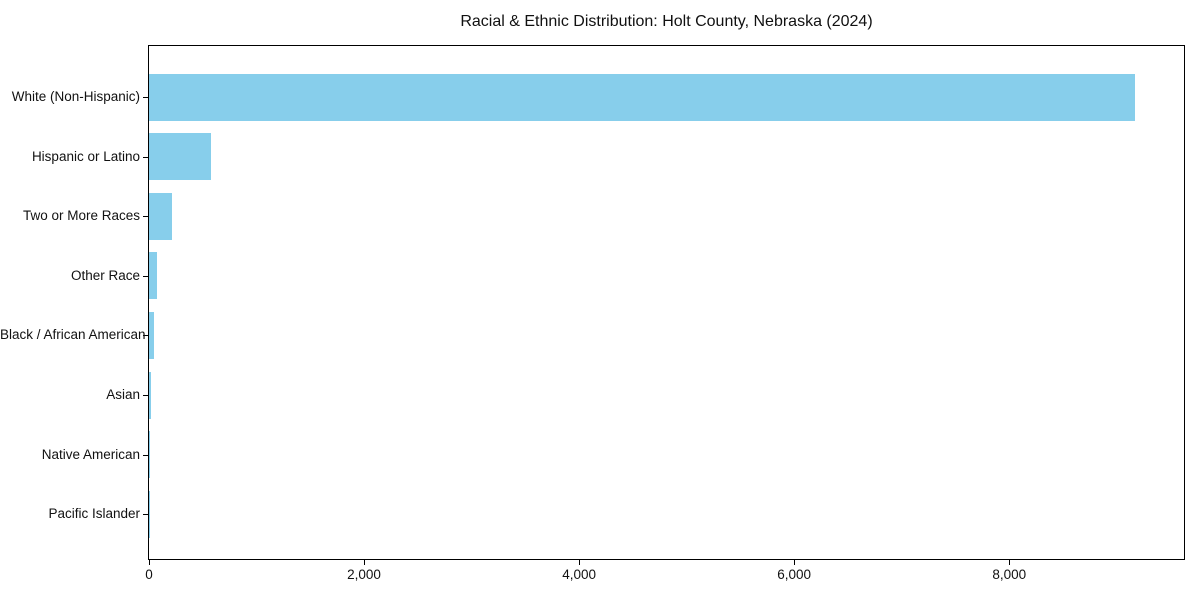 The image size is (1200, 600). I want to click on y-tick-label-black-african-american: Black / African American, so click(73, 335).